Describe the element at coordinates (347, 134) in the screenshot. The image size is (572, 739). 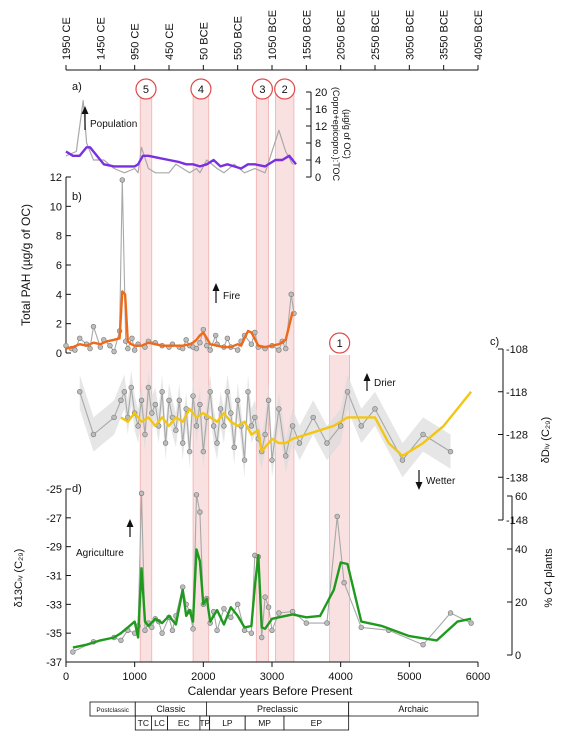
I see `panel-a-ylabel2: (µg/g of OC)` at that location.